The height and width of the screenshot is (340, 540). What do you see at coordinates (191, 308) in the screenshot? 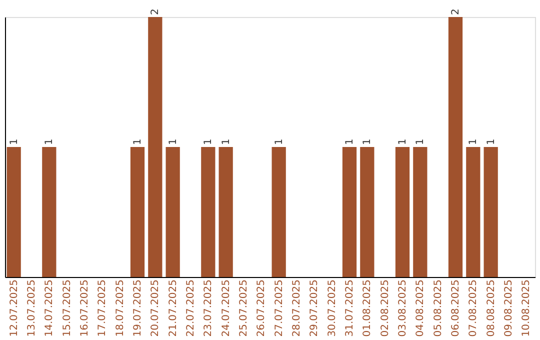
I see `x-tick-label: 22.07.2025` at bounding box center [191, 308].